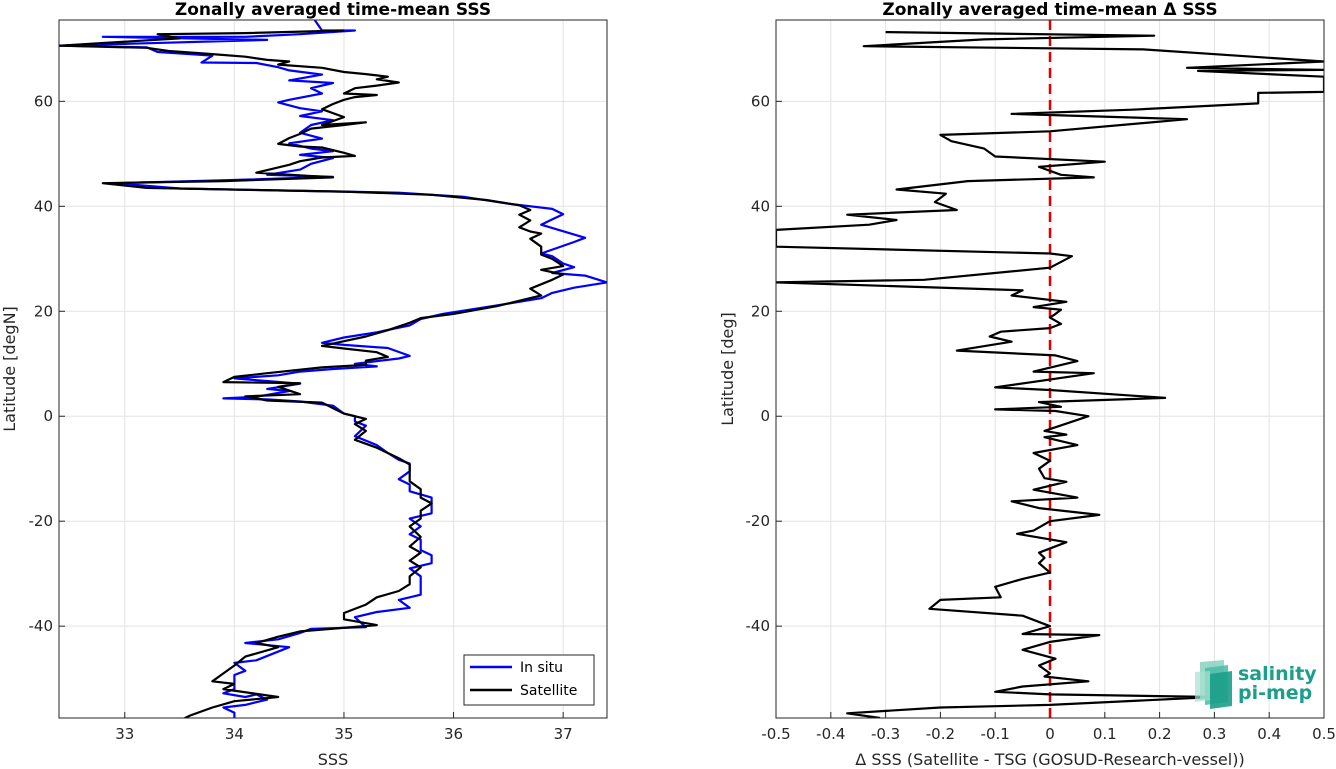  Describe the element at coordinates (1269, 734) in the screenshot. I see `delta-sss-x-tick-label: 0.4` at that location.